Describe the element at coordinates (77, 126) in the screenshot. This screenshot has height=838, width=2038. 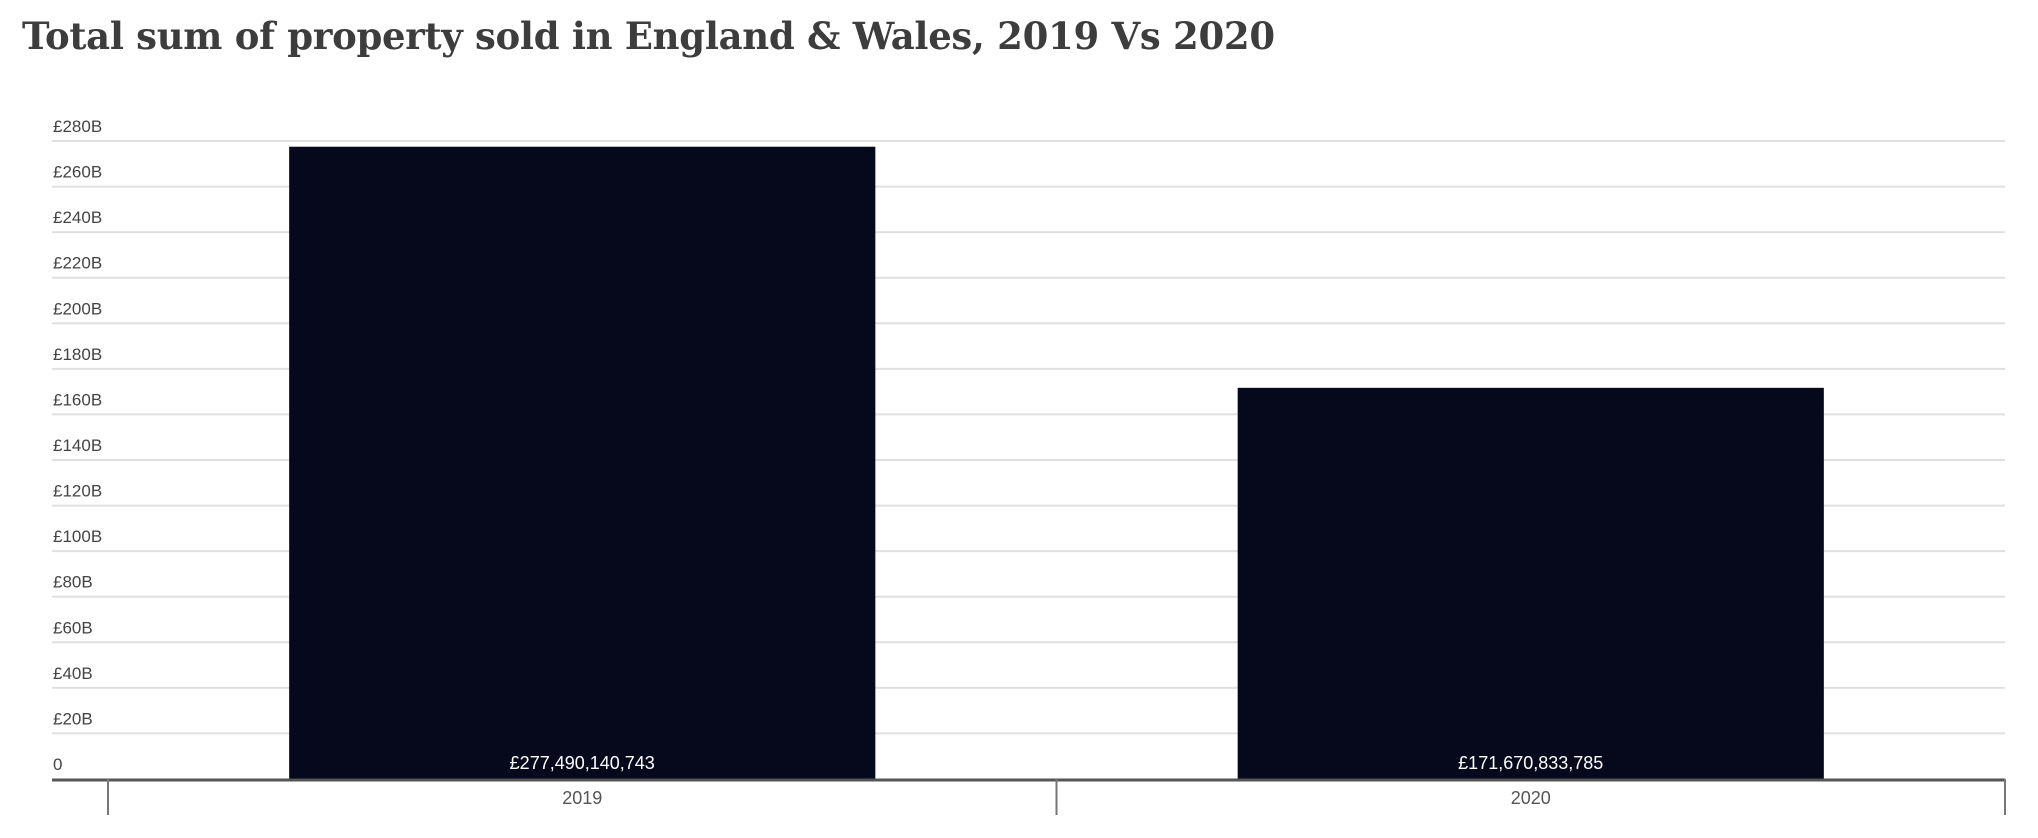
I see `y-tick-label: £280B` at that location.